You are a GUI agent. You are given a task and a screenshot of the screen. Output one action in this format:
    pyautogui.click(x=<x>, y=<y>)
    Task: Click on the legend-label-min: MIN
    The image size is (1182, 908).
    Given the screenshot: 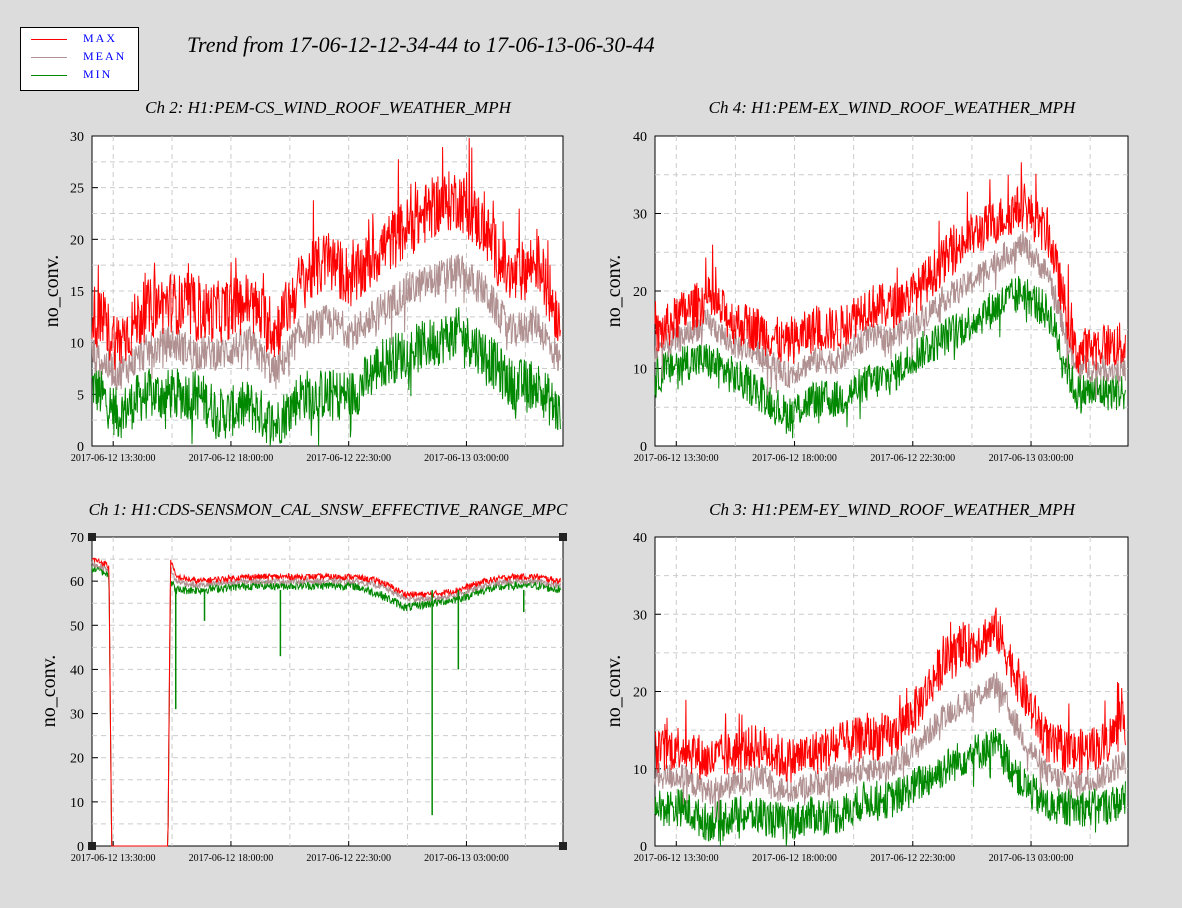 What is the action you would take?
    pyautogui.click(x=98, y=74)
    